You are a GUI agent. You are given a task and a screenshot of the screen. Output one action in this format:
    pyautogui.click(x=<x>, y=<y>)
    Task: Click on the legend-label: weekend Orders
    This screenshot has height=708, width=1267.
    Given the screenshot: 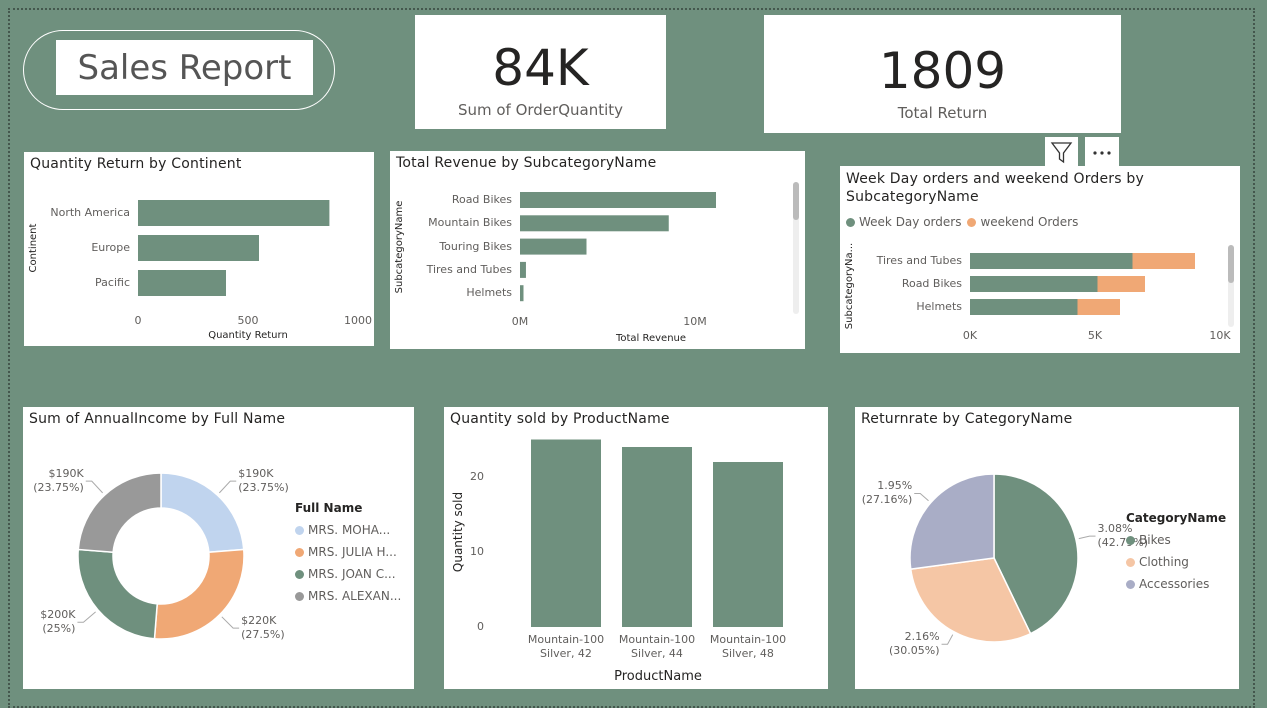 What is the action you would take?
    pyautogui.click(x=1029, y=222)
    